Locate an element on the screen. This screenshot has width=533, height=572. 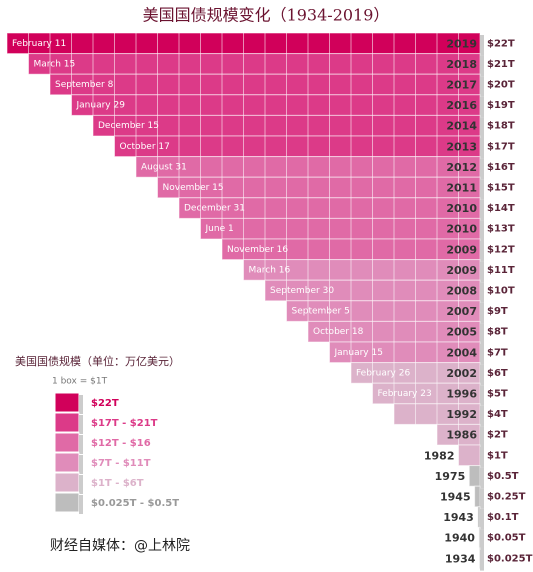
date-label: February 11 is located at coordinates (39, 44).